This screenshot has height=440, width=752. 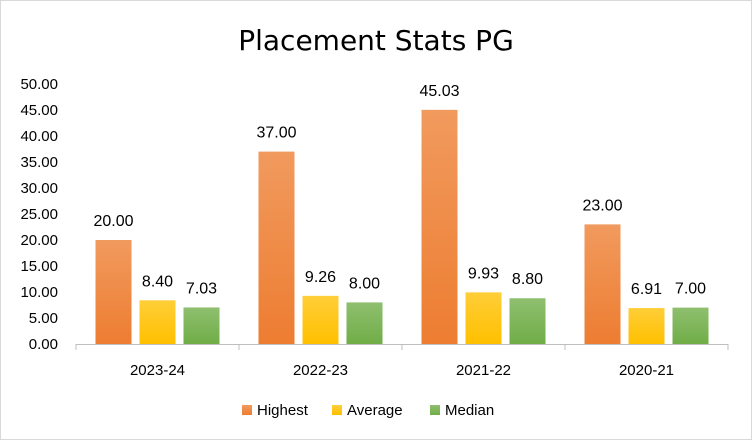 What do you see at coordinates (39, 136) in the screenshot?
I see `y-tick-label: 40.00` at bounding box center [39, 136].